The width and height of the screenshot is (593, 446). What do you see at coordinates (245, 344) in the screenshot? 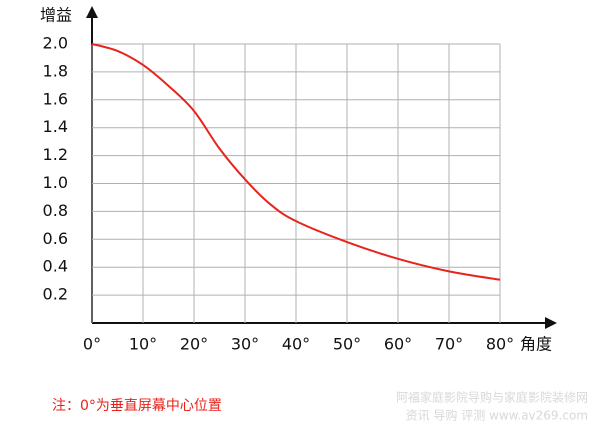
I see `x-tick-label: 30°` at bounding box center [245, 344].